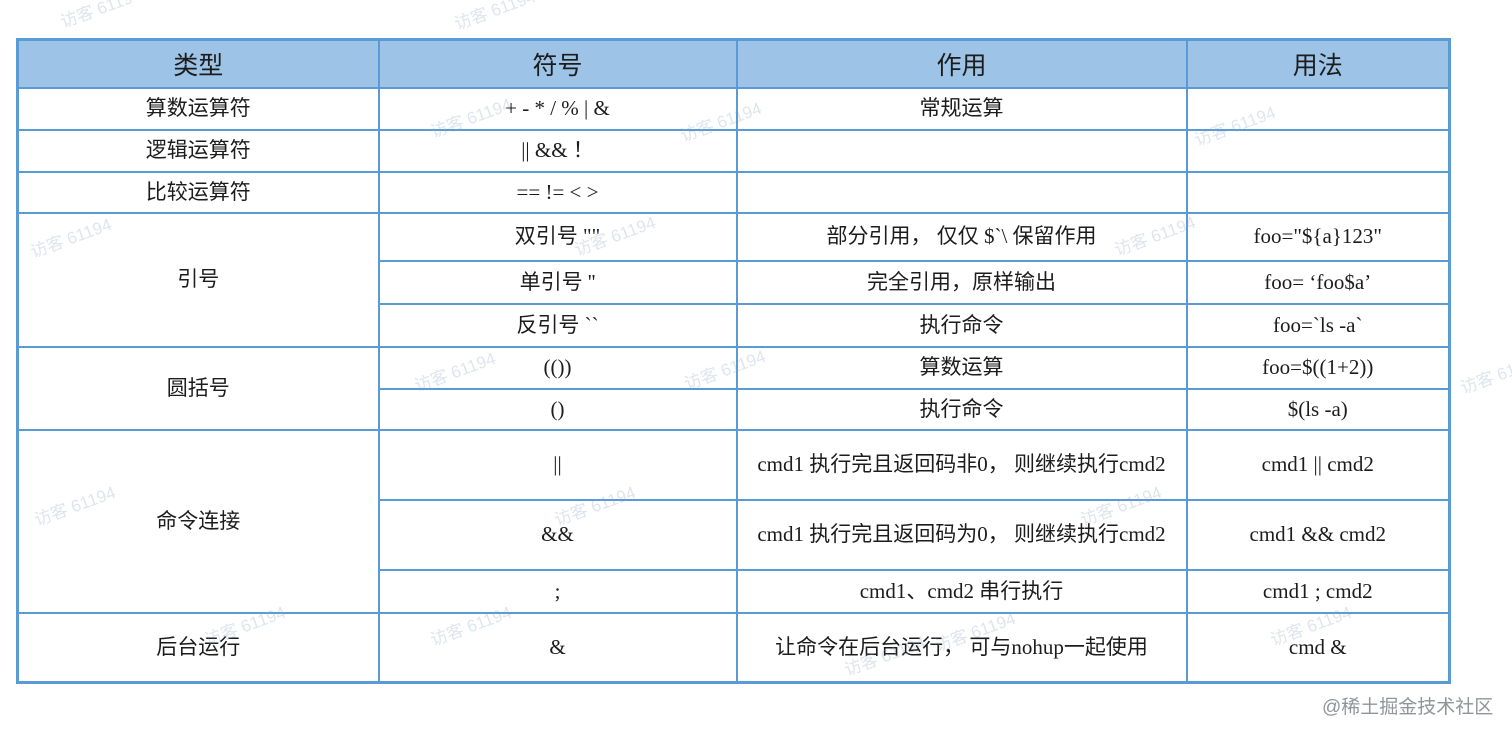  Describe the element at coordinates (961, 63) in the screenshot. I see `header-cell-effect: 作用` at that location.